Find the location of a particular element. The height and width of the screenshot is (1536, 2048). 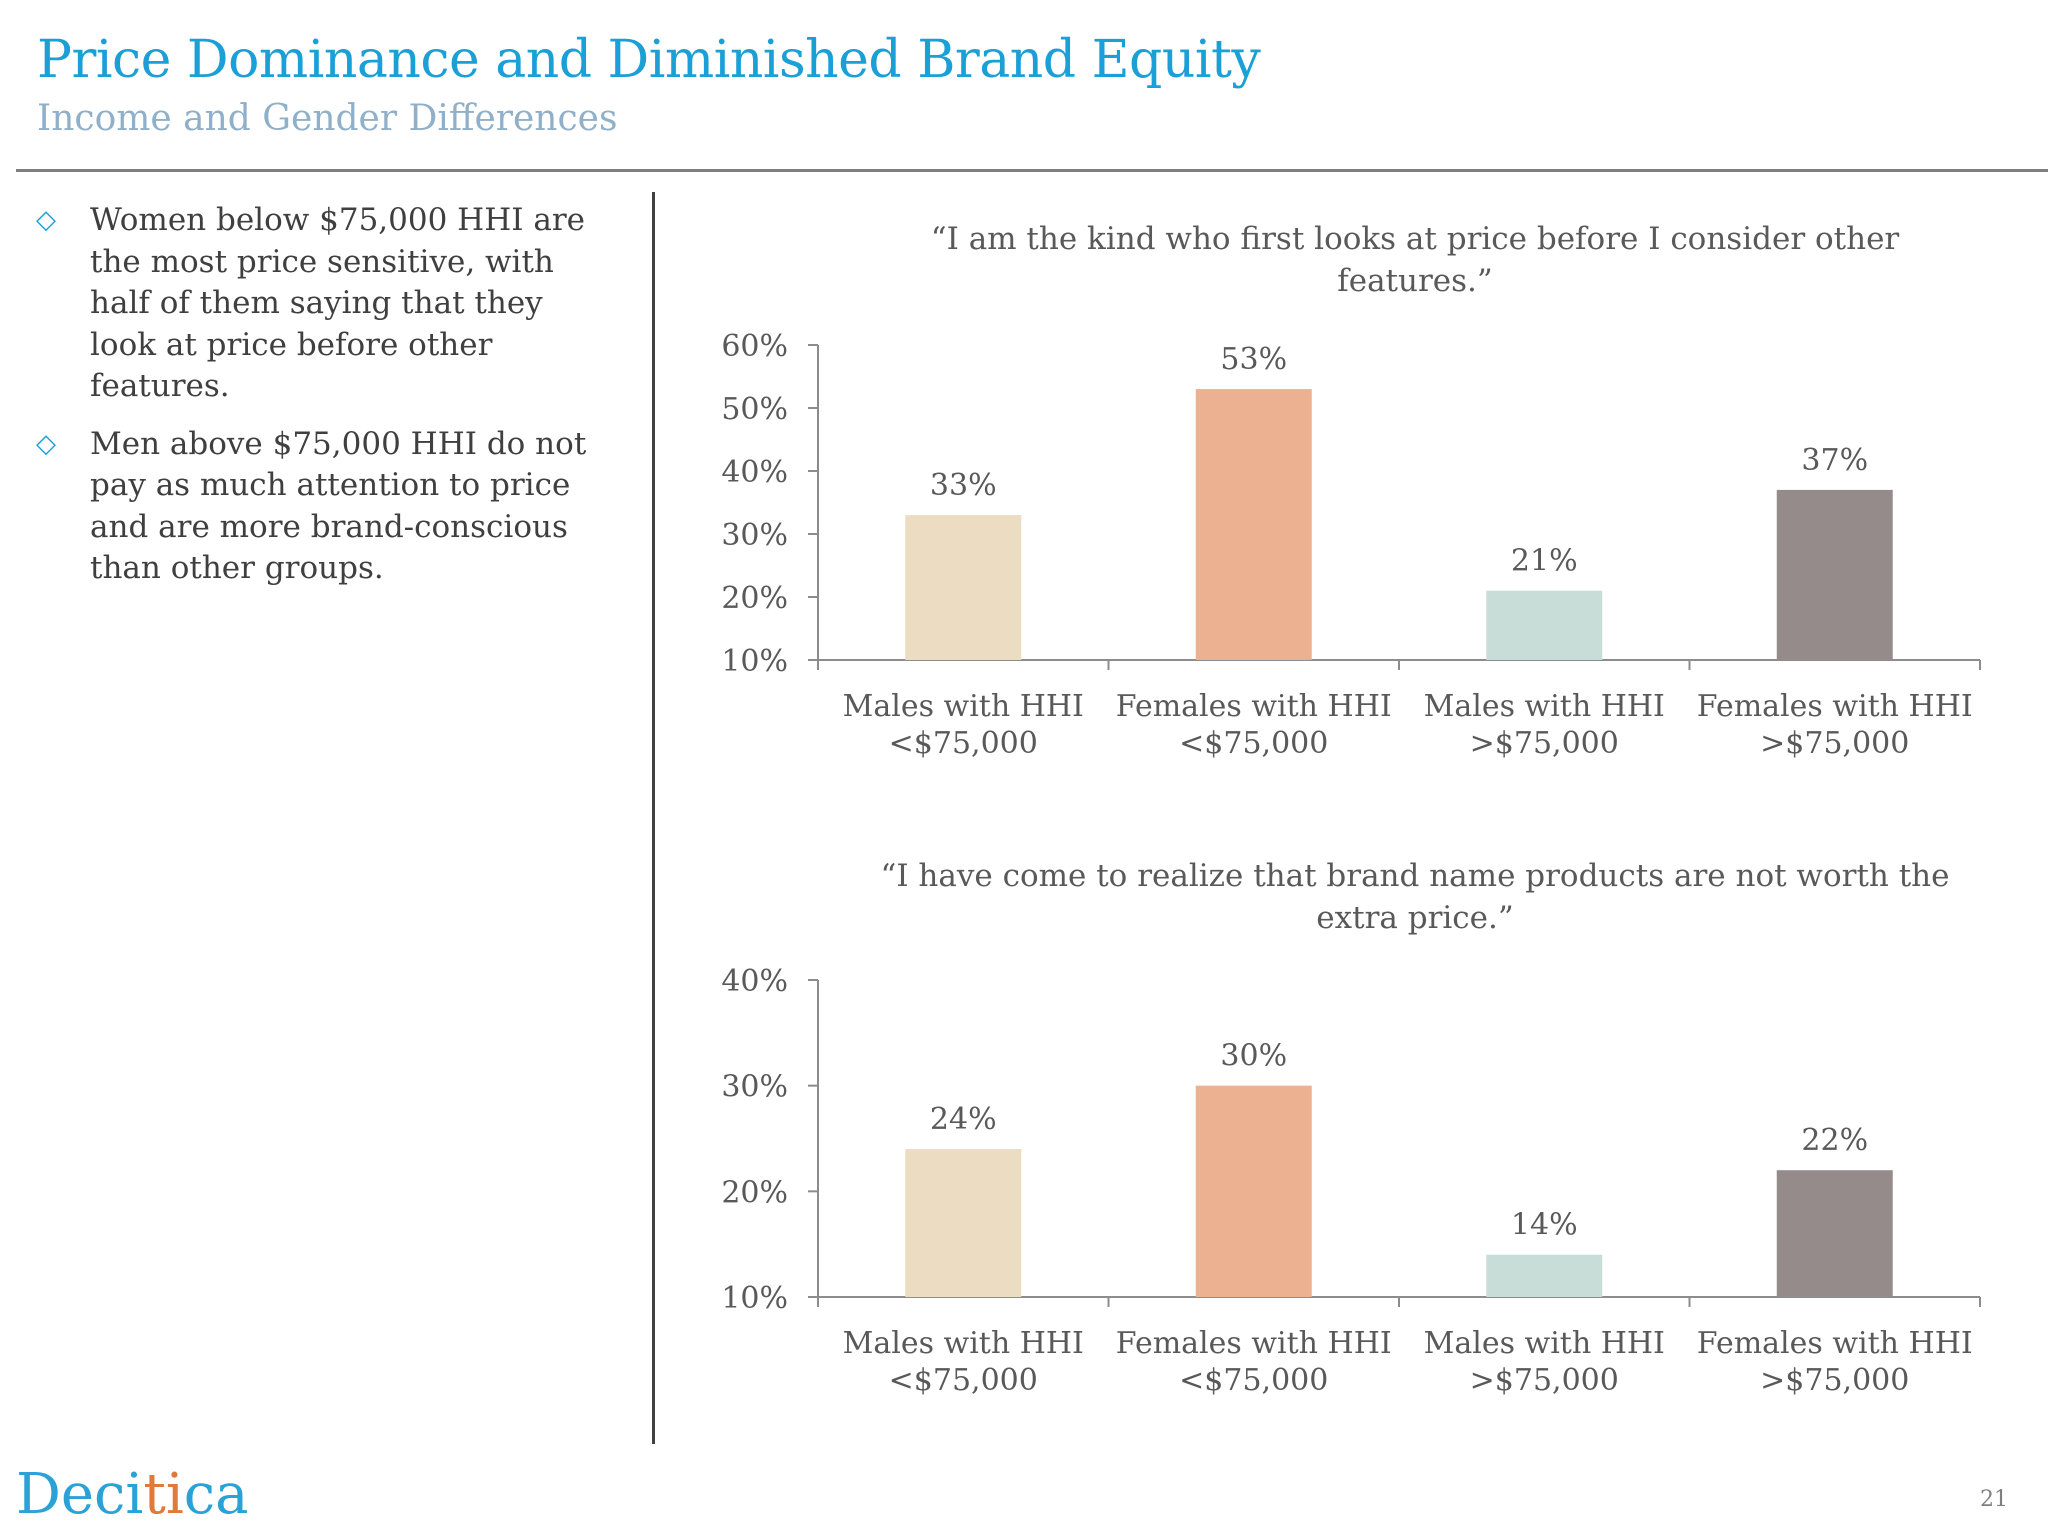

page-number: 21 is located at coordinates (1994, 1499).